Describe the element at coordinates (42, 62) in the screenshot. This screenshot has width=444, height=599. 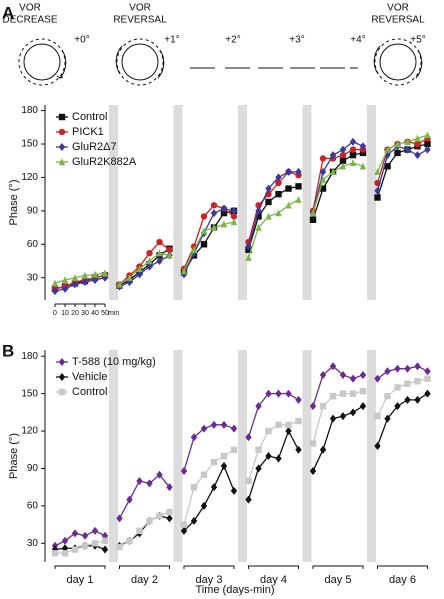
I see `head-icon` at that location.